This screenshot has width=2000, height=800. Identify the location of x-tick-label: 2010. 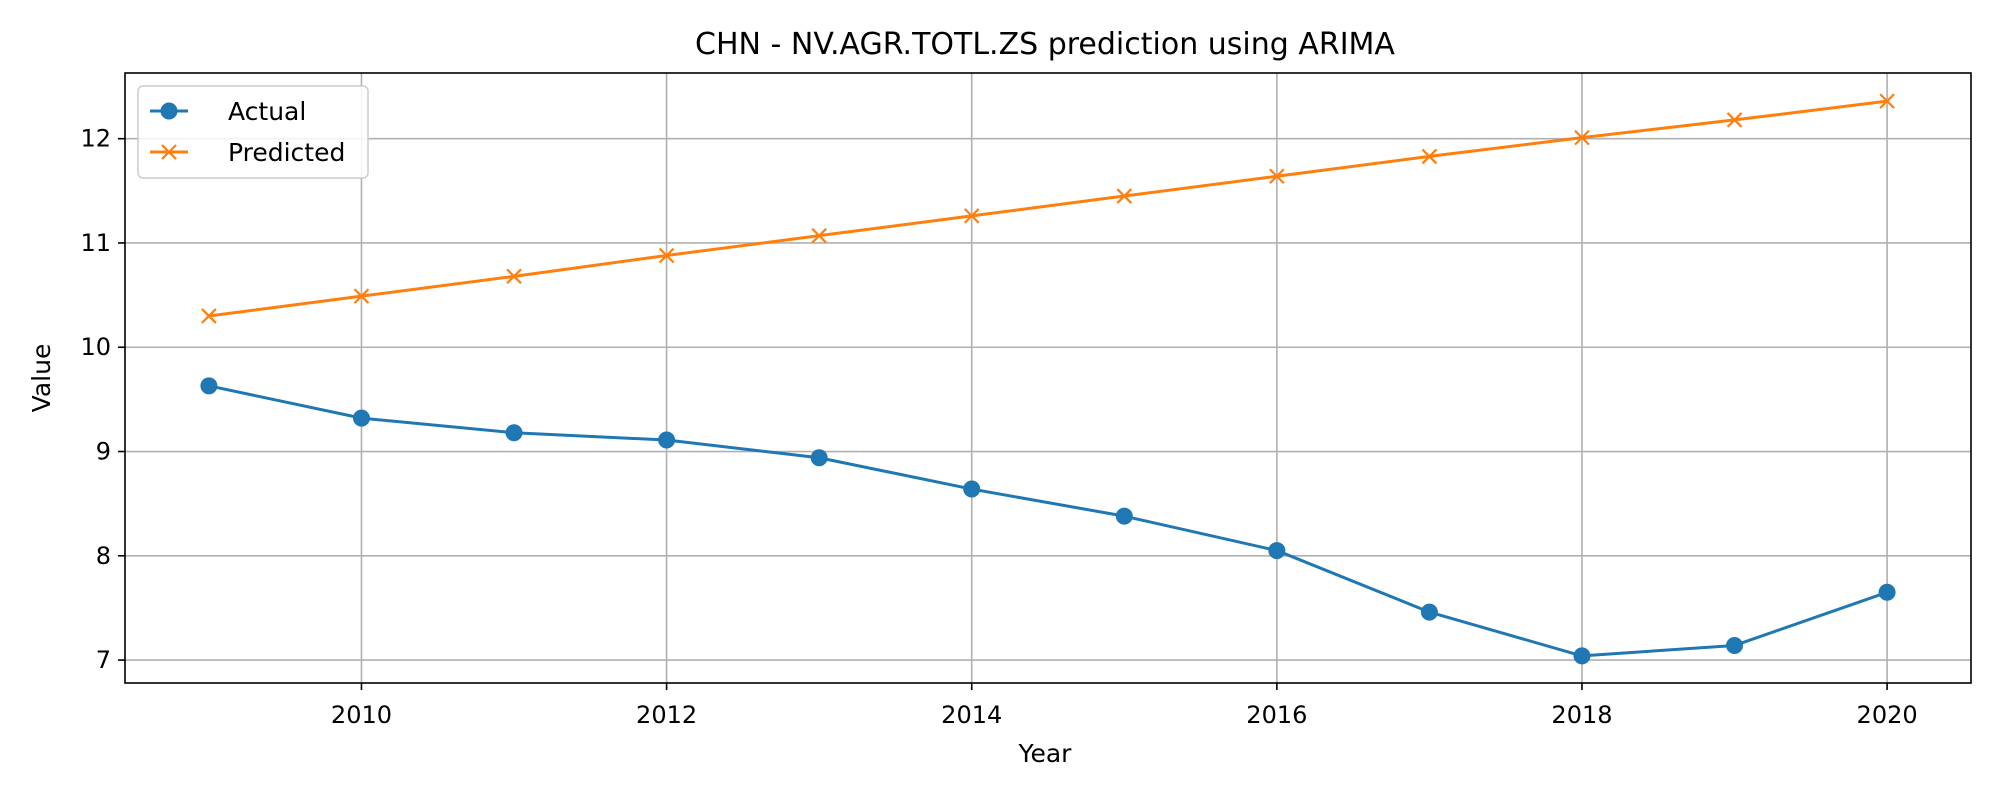
(361, 715).